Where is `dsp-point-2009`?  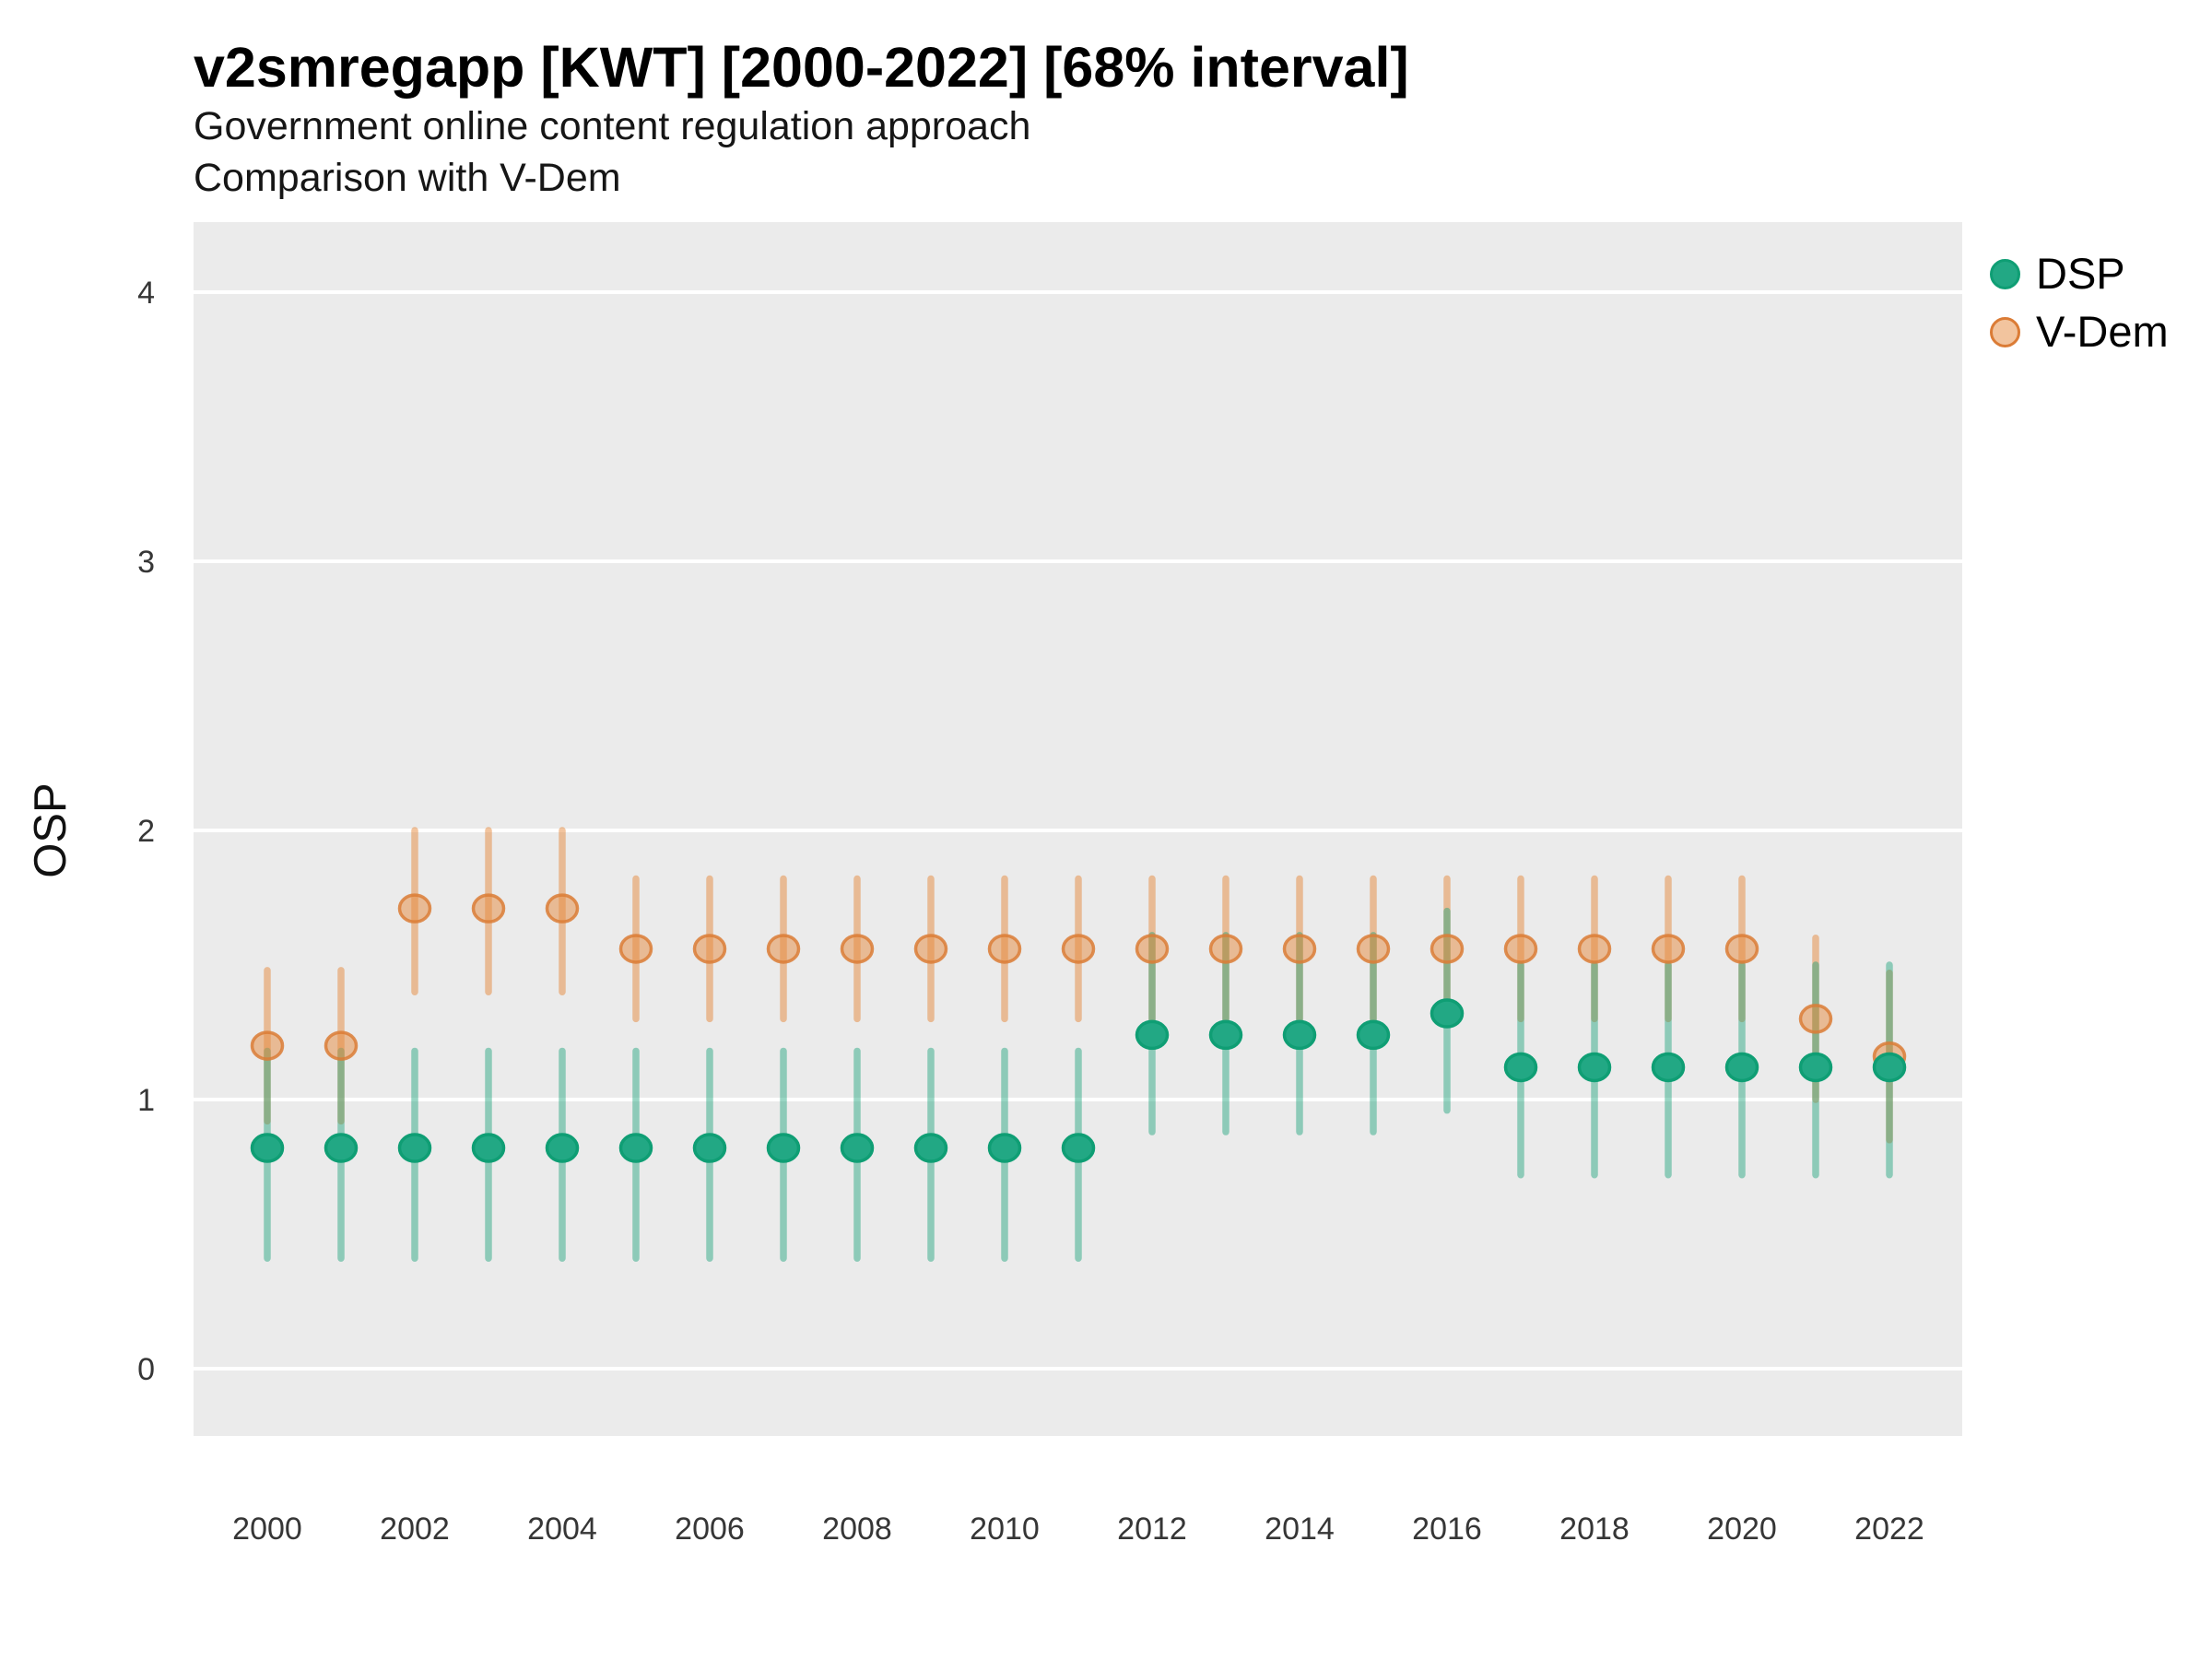
dsp-point-2009 is located at coordinates (930, 1148).